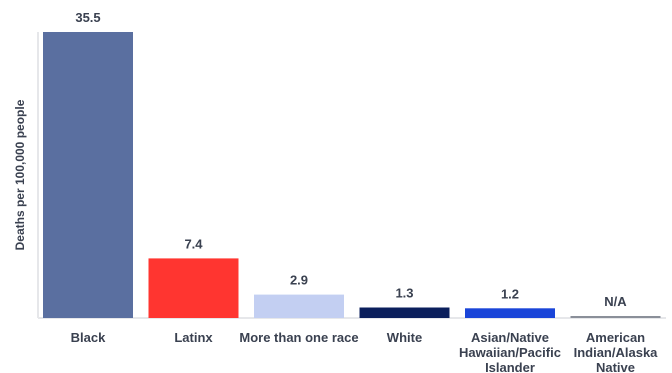 Image resolution: width=672 pixels, height=373 pixels. I want to click on category-label-4: Asian/Native Hawaiian/Pacific Islander, so click(510, 351).